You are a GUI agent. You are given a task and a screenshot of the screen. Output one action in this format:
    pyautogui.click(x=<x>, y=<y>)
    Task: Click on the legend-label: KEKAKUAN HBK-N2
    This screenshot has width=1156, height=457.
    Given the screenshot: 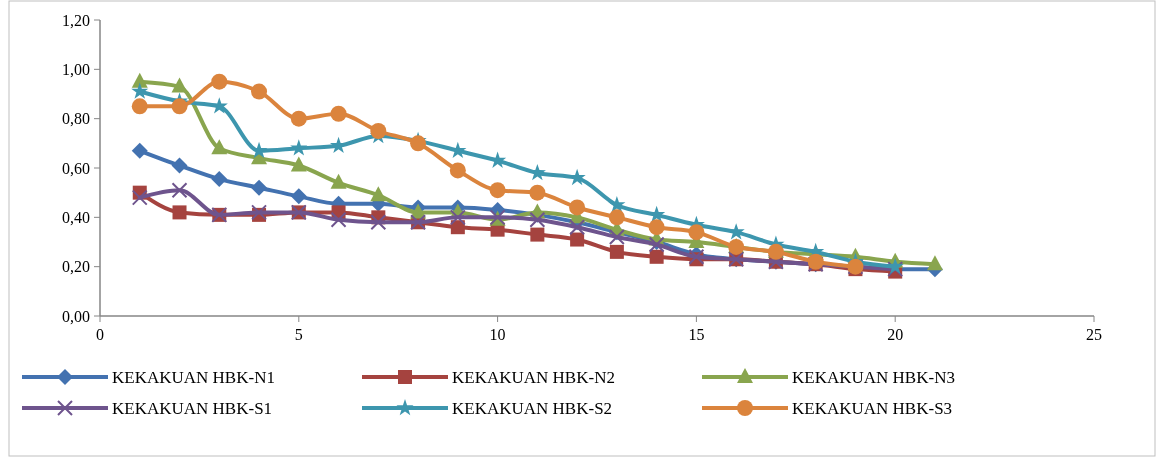 What is the action you would take?
    pyautogui.click(x=533, y=377)
    